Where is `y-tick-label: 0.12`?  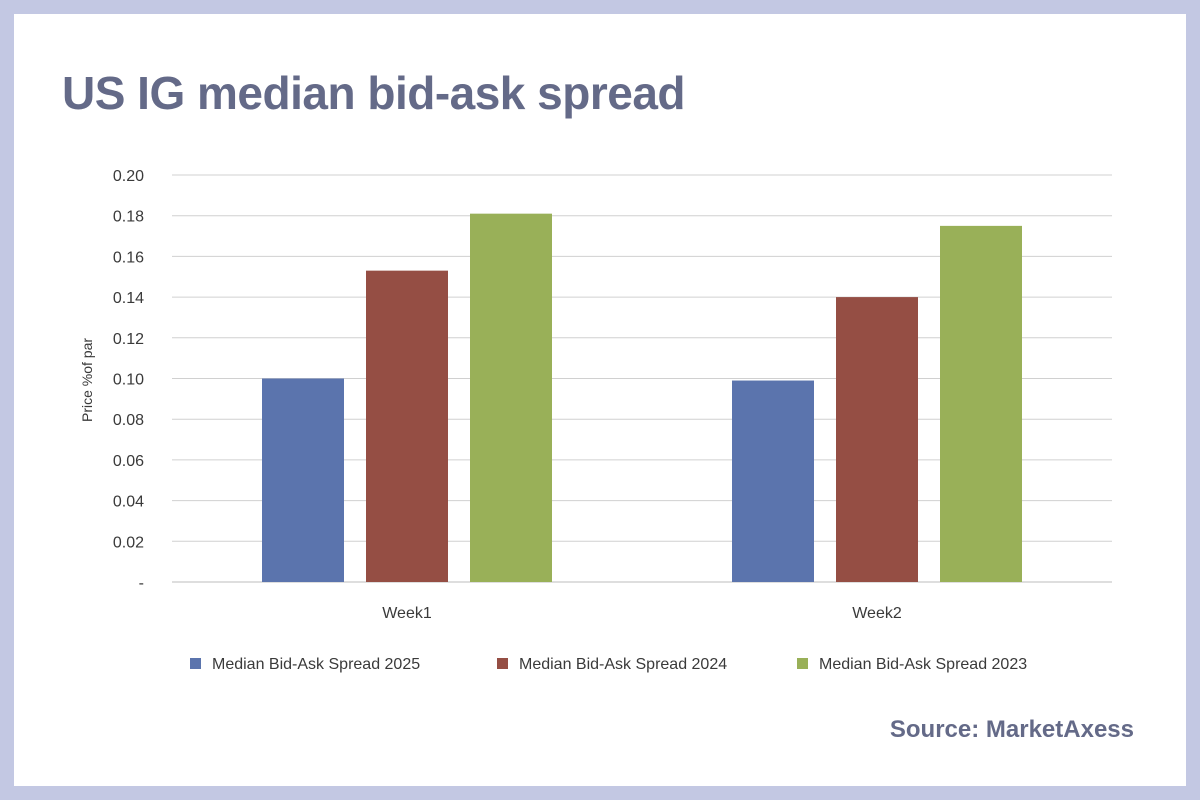 y-tick-label: 0.12 is located at coordinates (128, 339).